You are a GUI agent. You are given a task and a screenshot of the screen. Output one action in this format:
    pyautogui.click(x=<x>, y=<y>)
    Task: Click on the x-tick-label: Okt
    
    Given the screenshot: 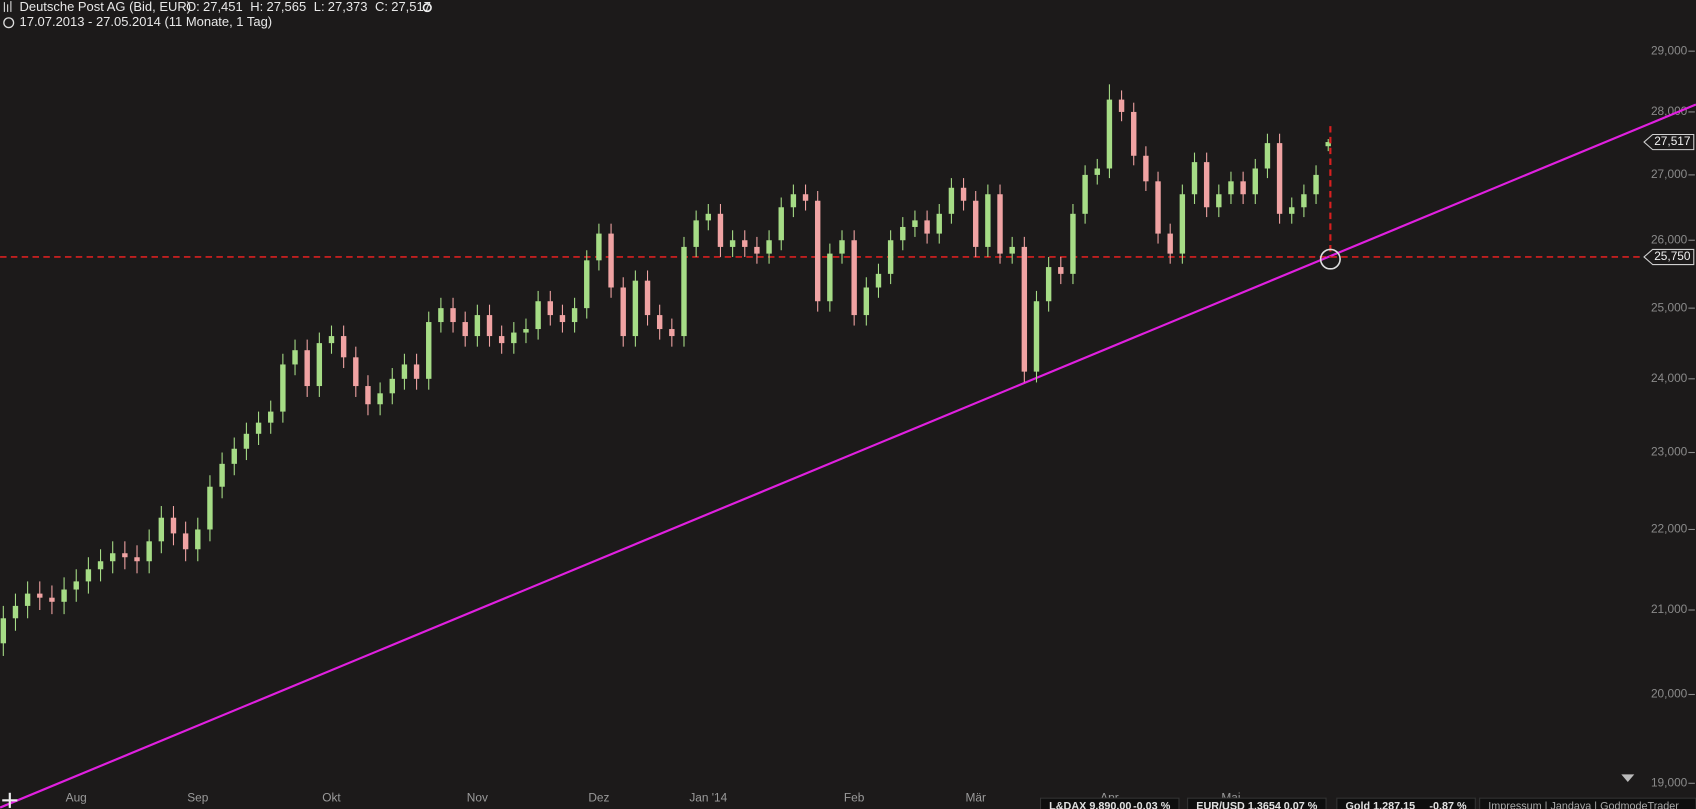 What is the action you would take?
    pyautogui.click(x=331, y=797)
    